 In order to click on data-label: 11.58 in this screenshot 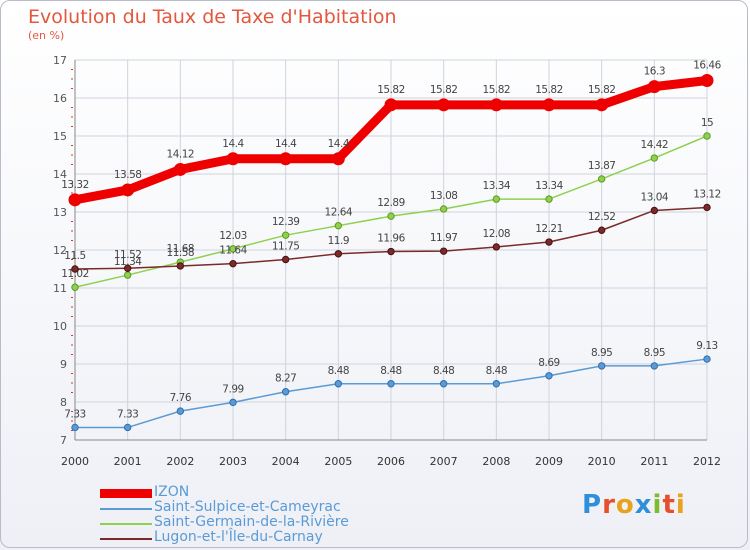, I will do `click(181, 253)`.